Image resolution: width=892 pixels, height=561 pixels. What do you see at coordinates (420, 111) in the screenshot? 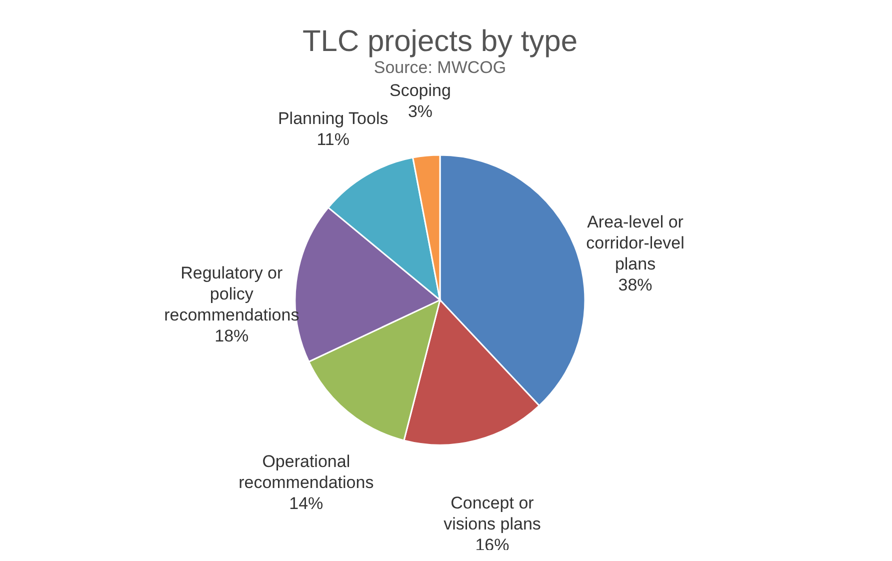
I see `data-label: 3%` at bounding box center [420, 111].